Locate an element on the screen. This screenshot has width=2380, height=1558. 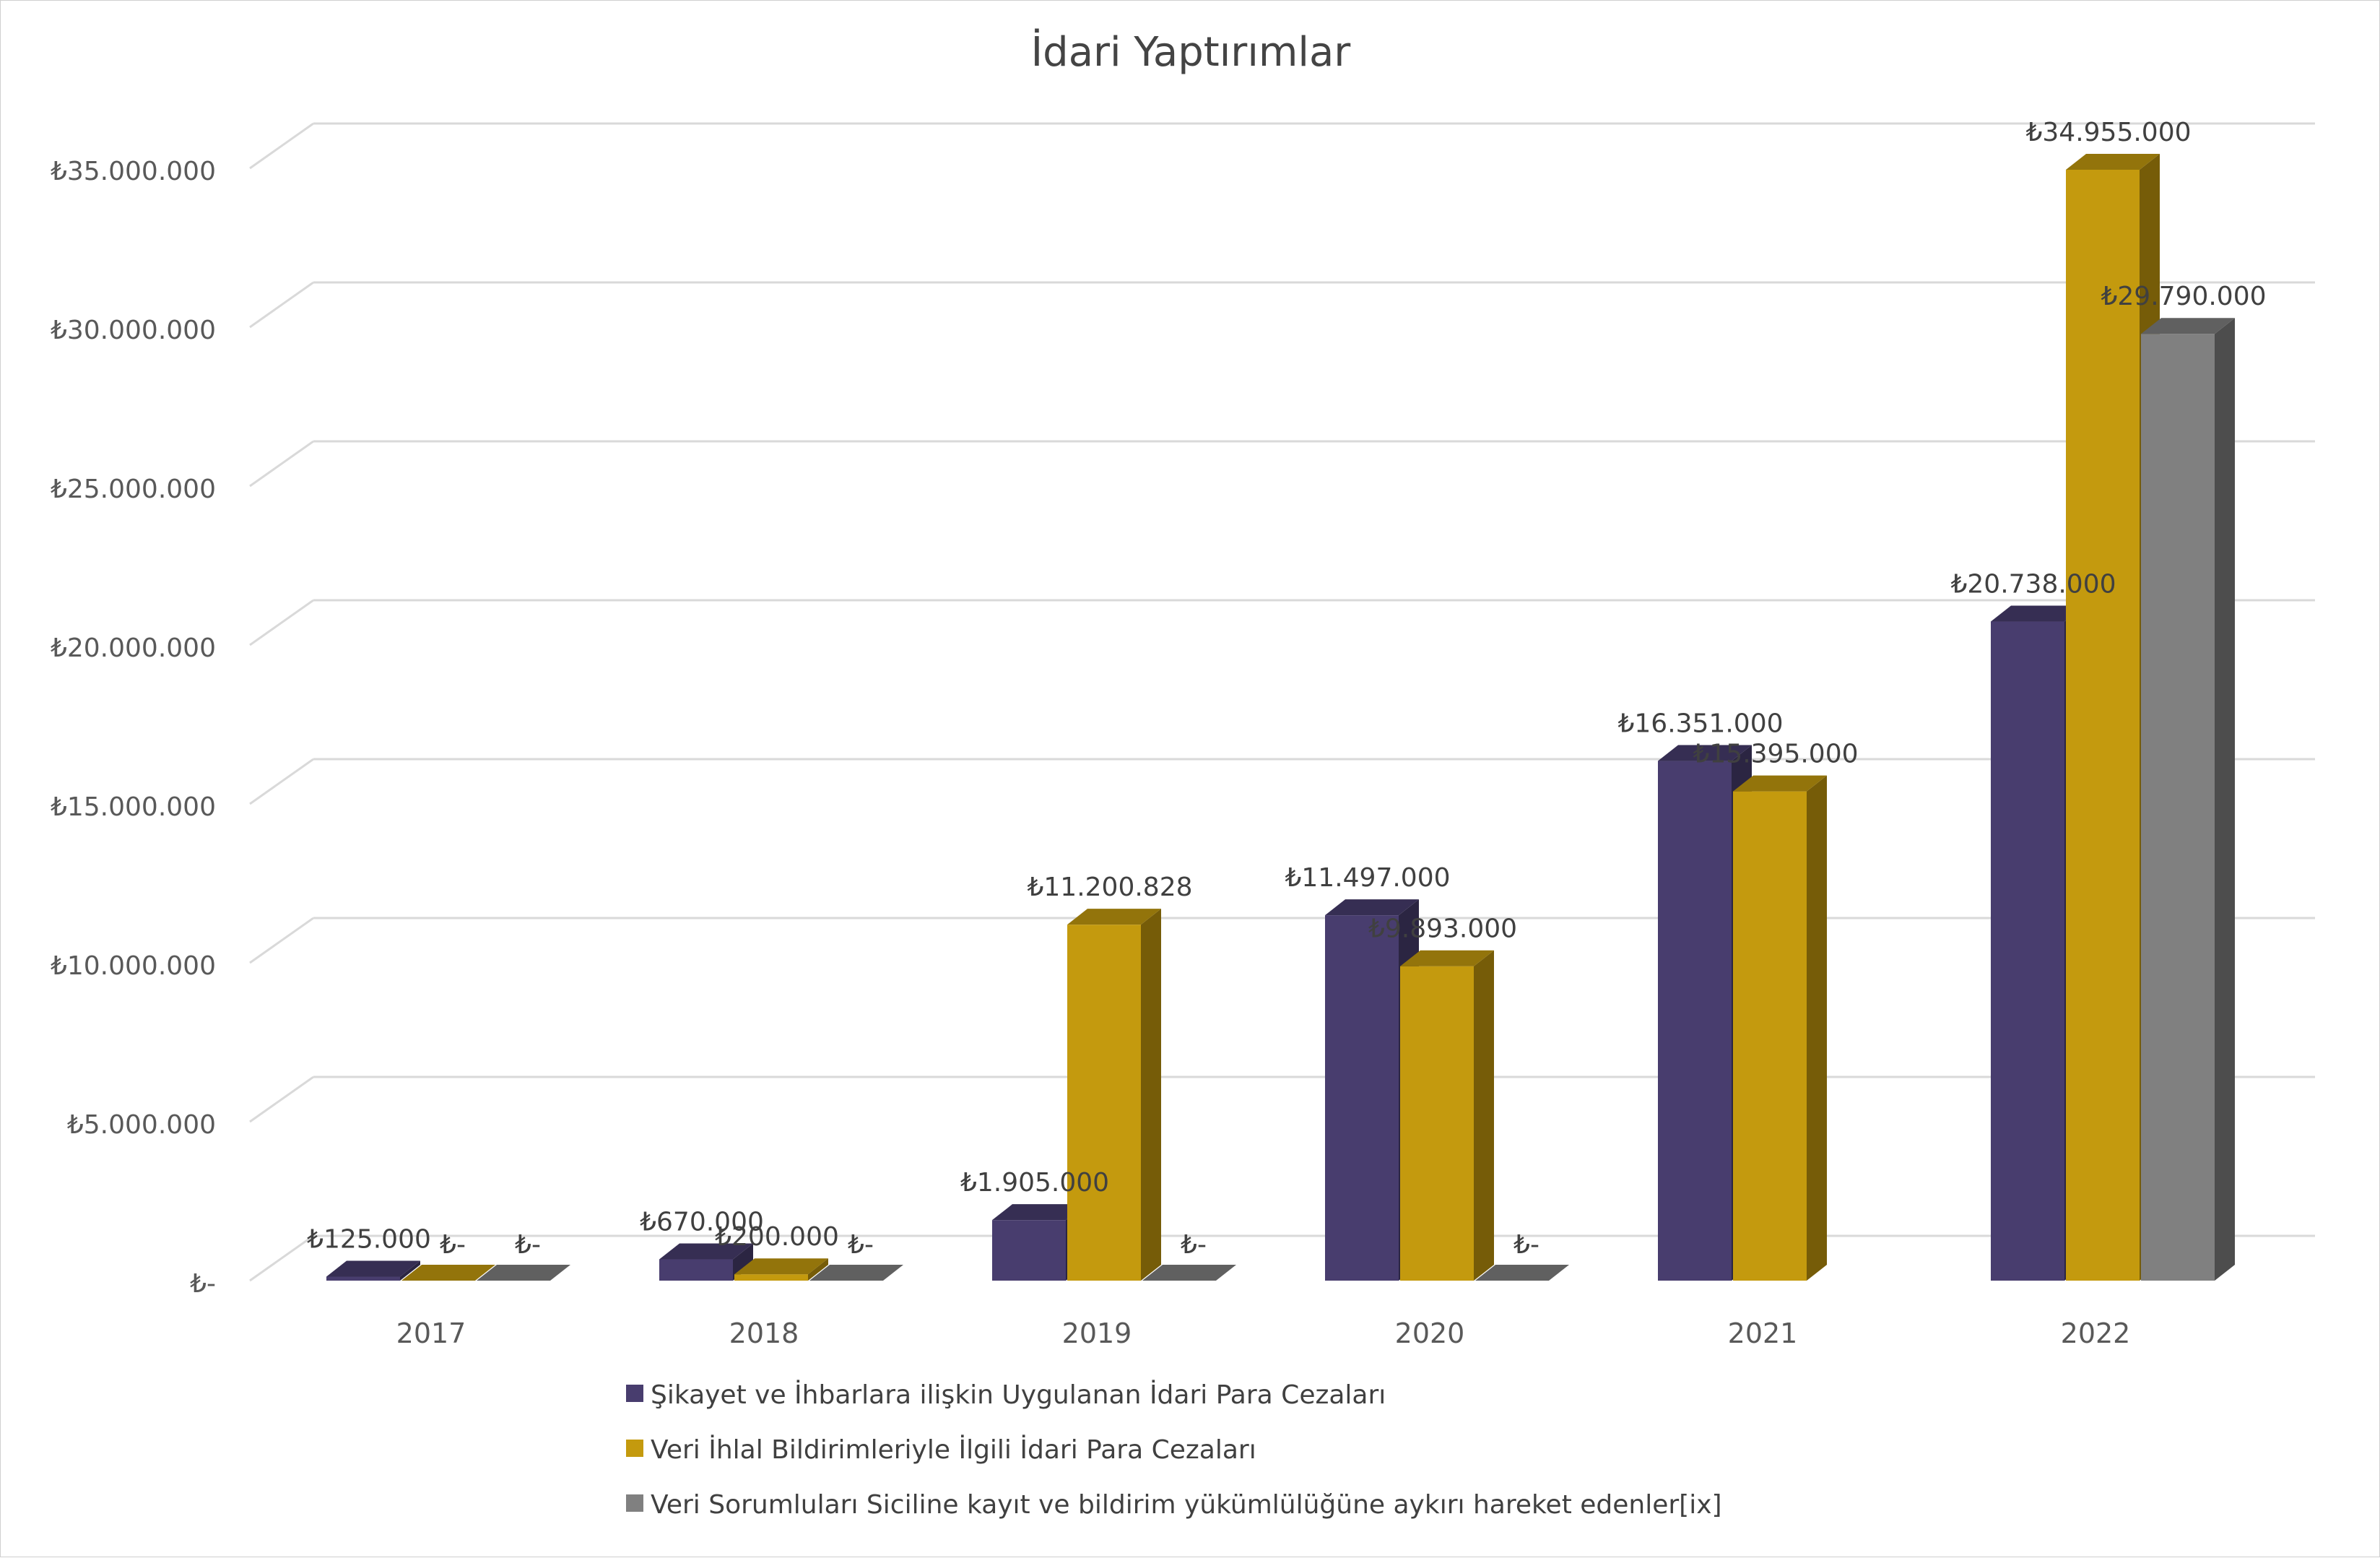
data-label: ₺11.200.828 is located at coordinates (1109, 888).